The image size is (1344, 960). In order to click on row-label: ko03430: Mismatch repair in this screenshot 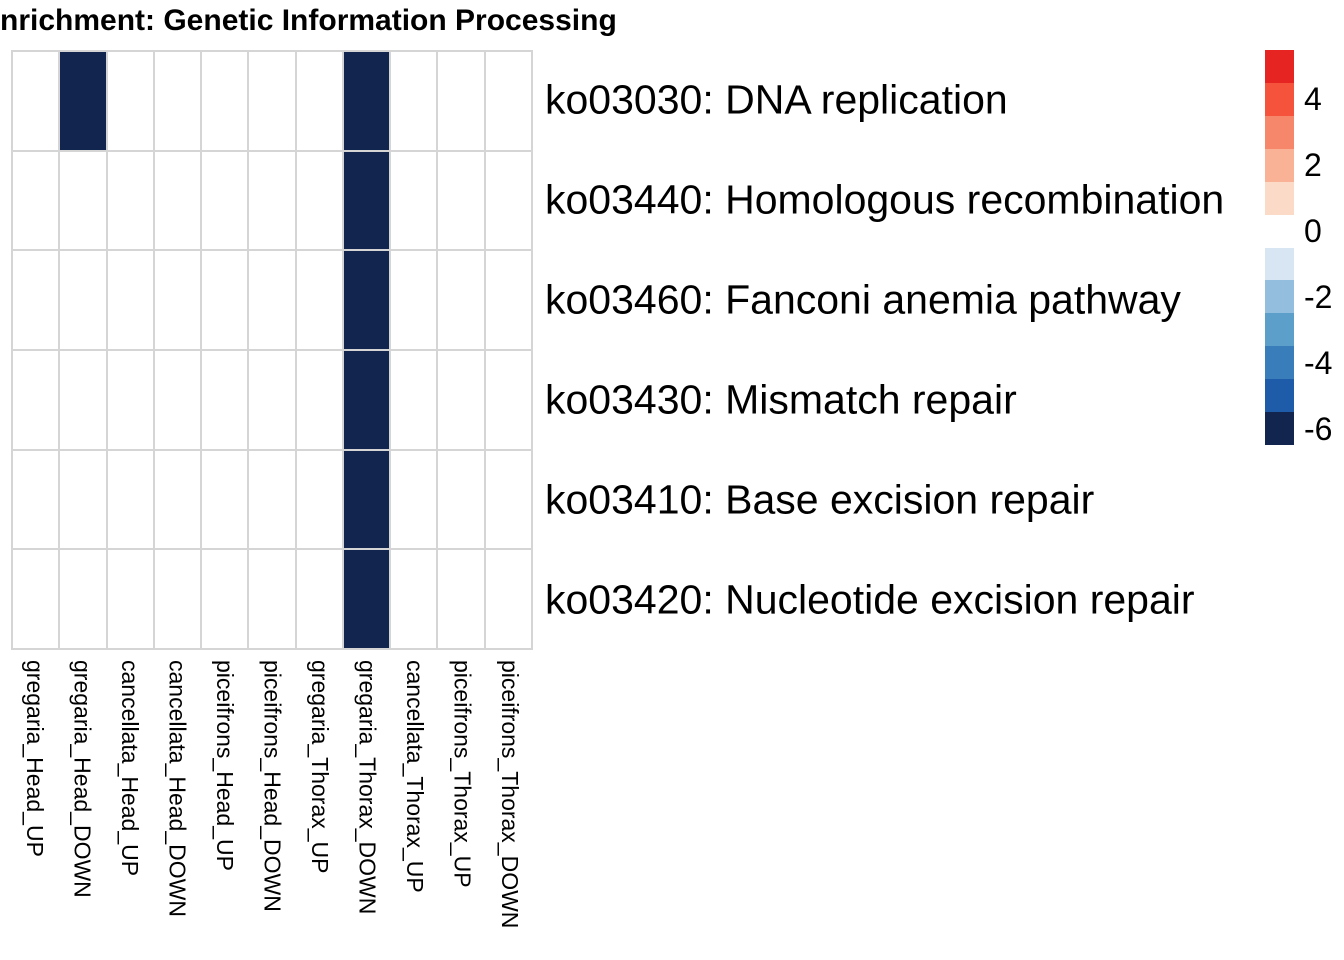, I will do `click(781, 399)`.